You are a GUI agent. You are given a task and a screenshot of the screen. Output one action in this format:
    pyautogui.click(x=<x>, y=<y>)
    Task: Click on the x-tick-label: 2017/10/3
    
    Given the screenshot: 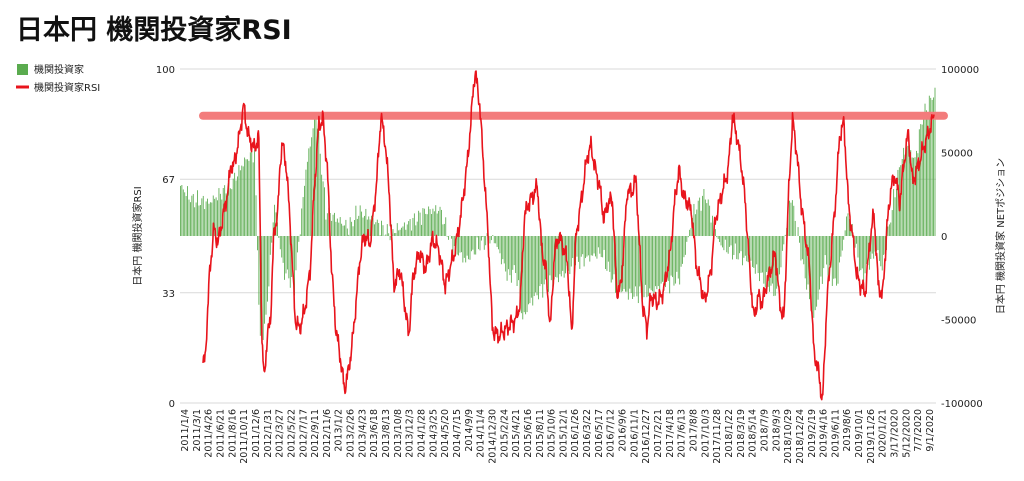 What is the action you would take?
    pyautogui.click(x=705, y=433)
    